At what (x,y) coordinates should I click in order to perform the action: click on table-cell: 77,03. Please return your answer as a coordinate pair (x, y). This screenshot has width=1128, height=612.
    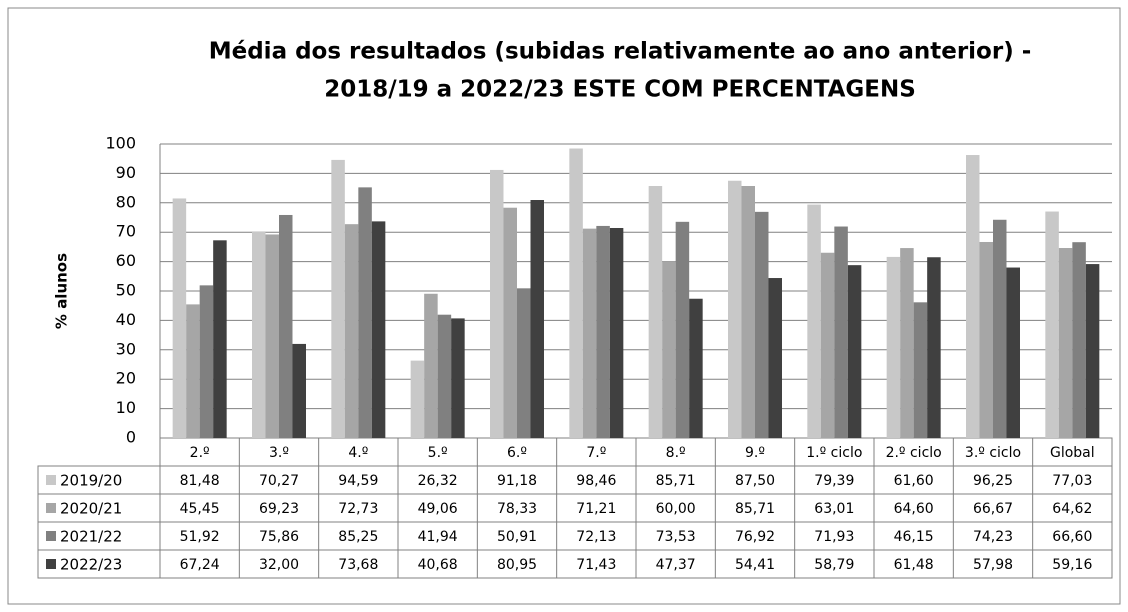
    Looking at the image, I should click on (1072, 481).